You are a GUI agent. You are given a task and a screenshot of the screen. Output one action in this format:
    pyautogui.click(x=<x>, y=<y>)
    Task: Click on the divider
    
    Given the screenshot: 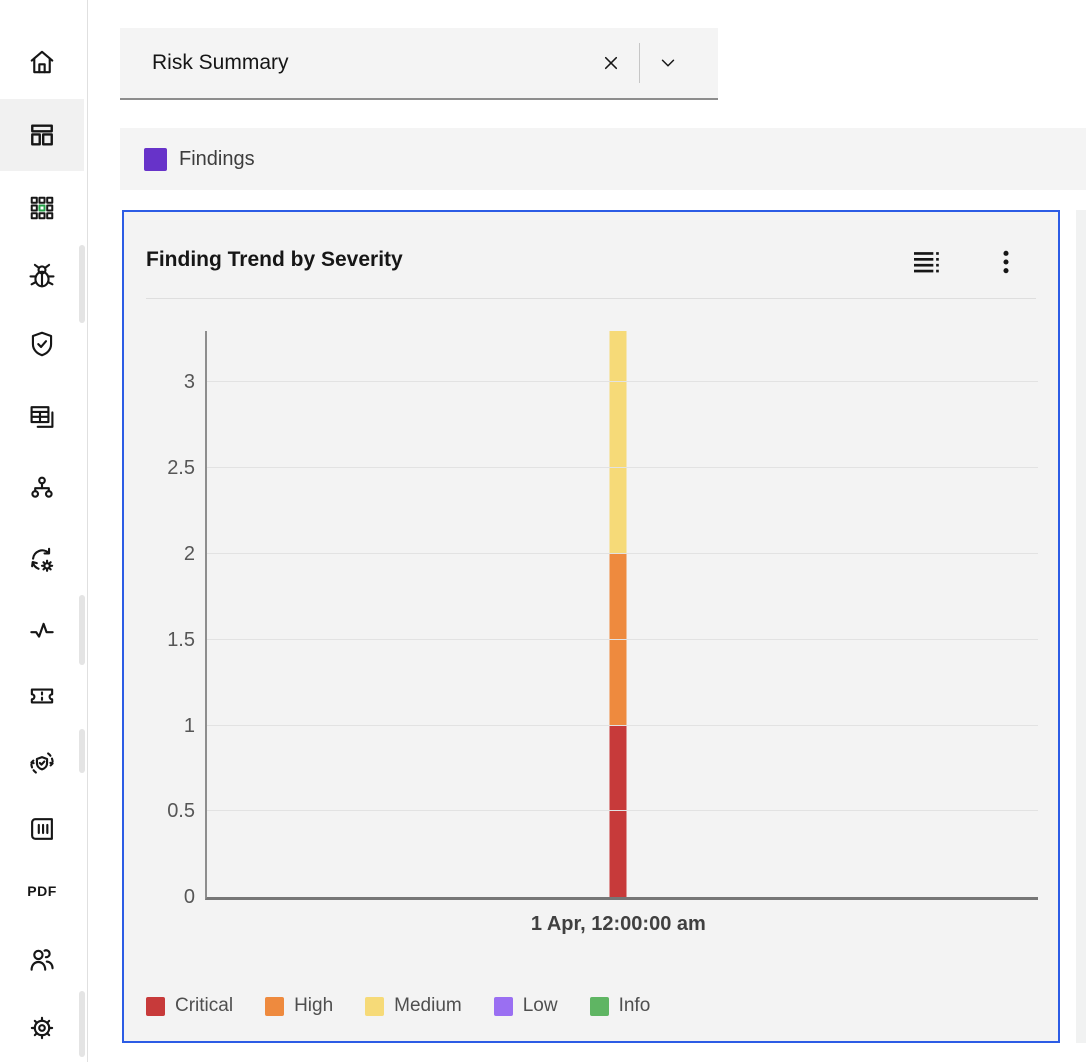 What is the action you would take?
    pyautogui.click(x=639, y=63)
    